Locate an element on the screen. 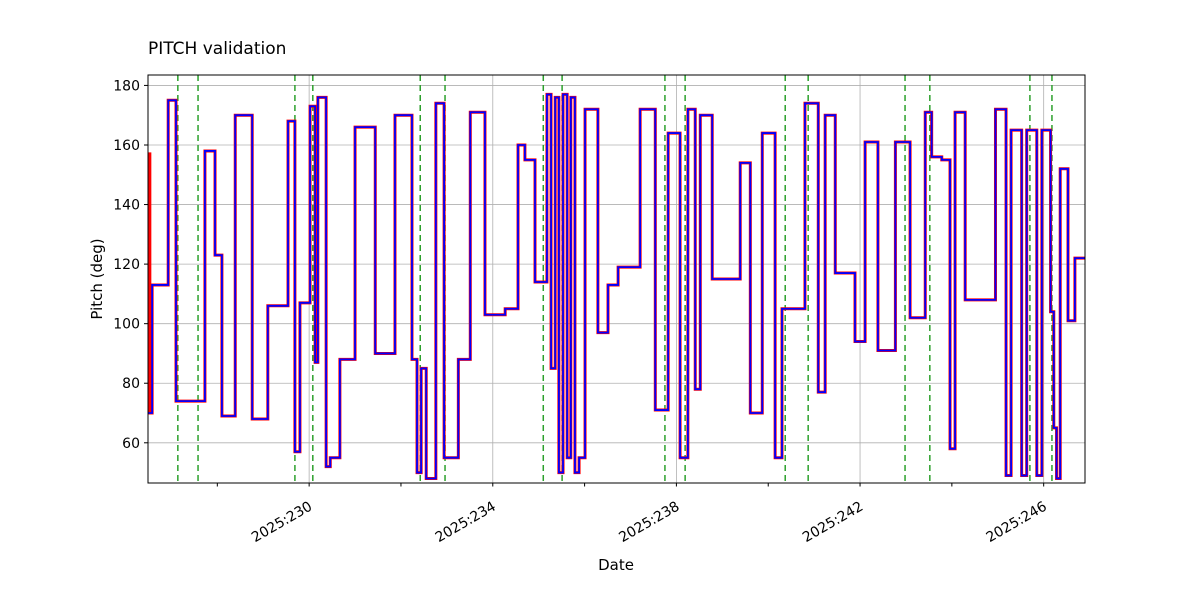 This screenshot has width=1200, height=600. x-tick-label: 2025:246 is located at coordinates (1017, 522).